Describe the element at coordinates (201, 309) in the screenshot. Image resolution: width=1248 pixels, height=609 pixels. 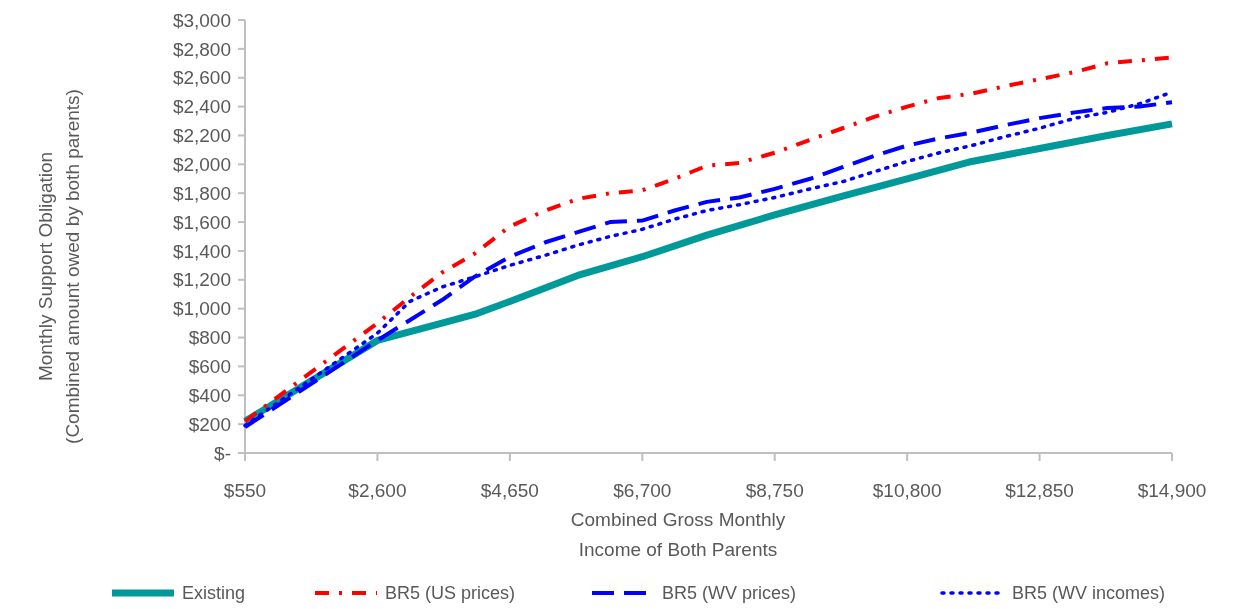
I see `y-tick-label: $1,000` at that location.